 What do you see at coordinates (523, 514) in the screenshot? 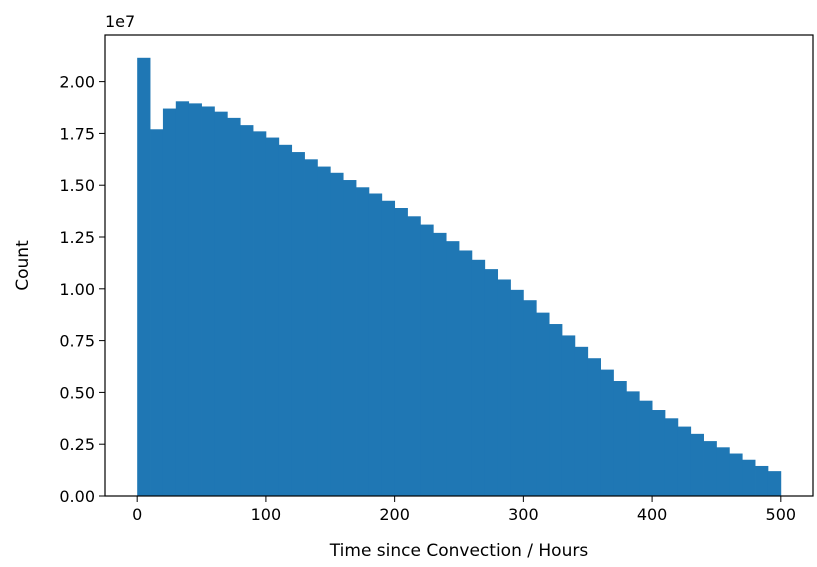
I see `x-tick-label: 300` at bounding box center [523, 514].